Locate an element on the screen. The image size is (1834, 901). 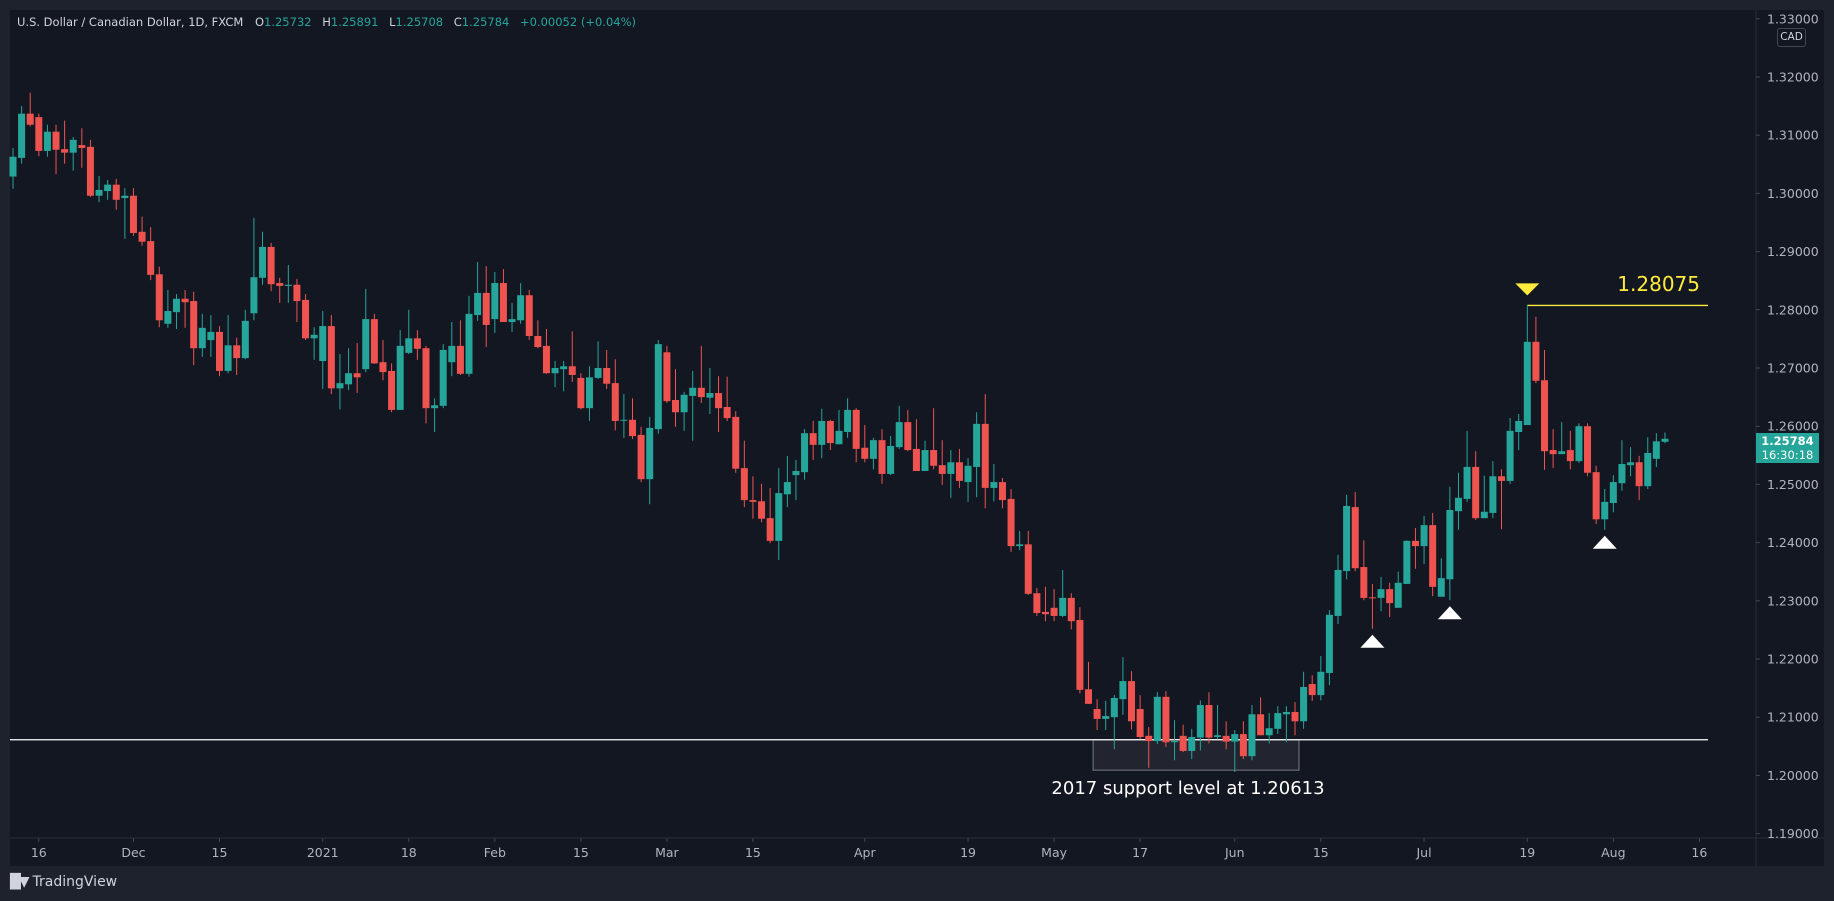
time-tick-label: 15 is located at coordinates (753, 852).